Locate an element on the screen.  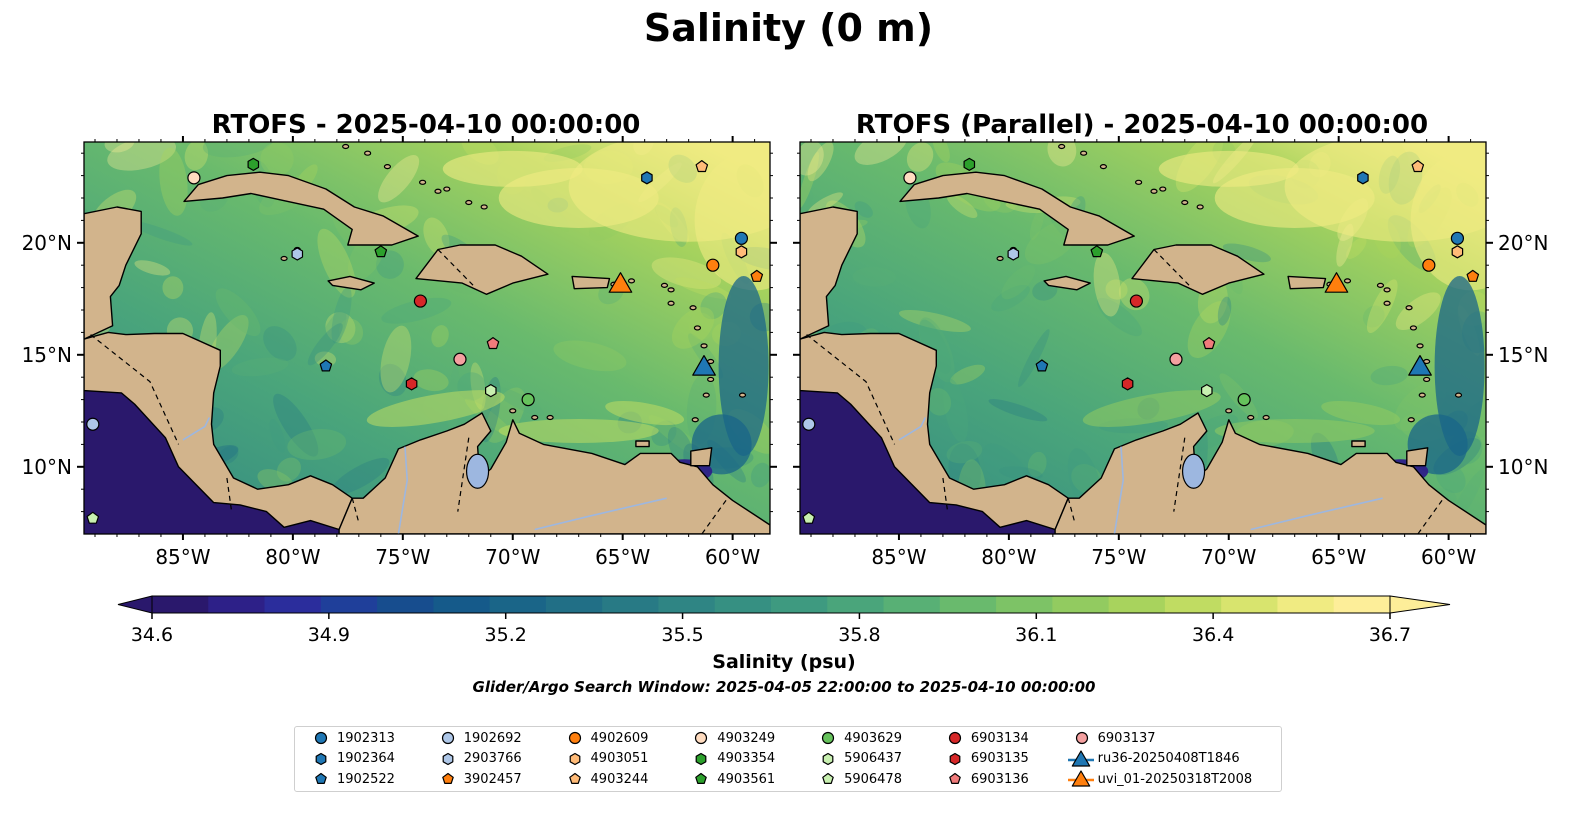
legend-entry: 4903561 is located at coordinates (739, 779).